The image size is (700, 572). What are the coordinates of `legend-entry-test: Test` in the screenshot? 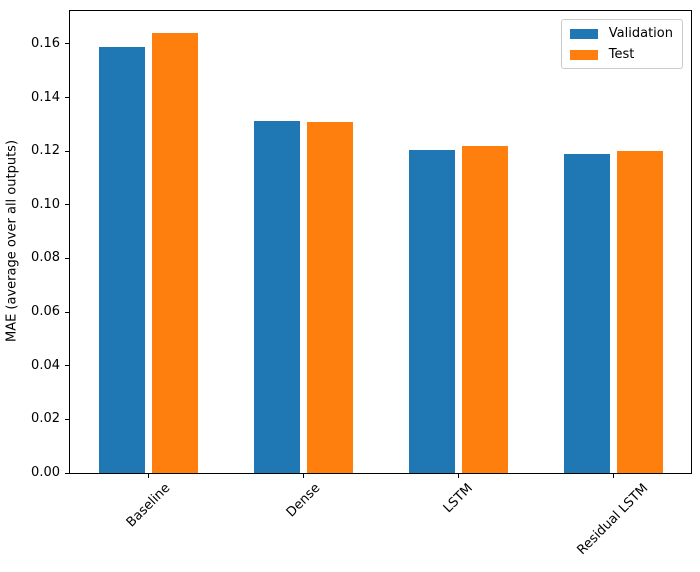 It's located at (621, 54).